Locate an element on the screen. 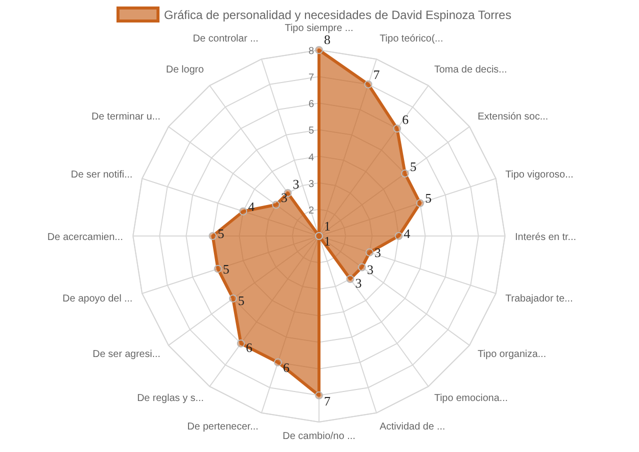 The width and height of the screenshot is (639, 452). y-tick-label: 2 is located at coordinates (311, 210).